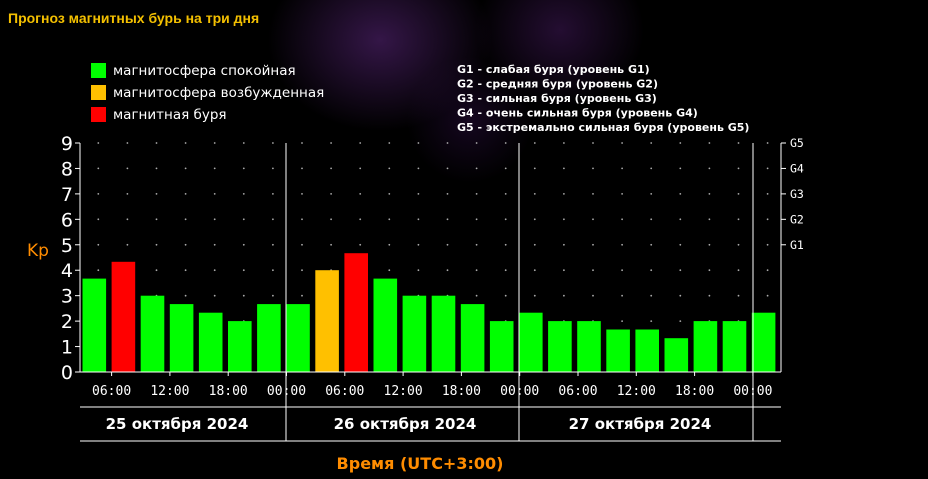 The height and width of the screenshot is (479, 928). Describe the element at coordinates (67, 271) in the screenshot. I see `y-tick-label: 4` at that location.